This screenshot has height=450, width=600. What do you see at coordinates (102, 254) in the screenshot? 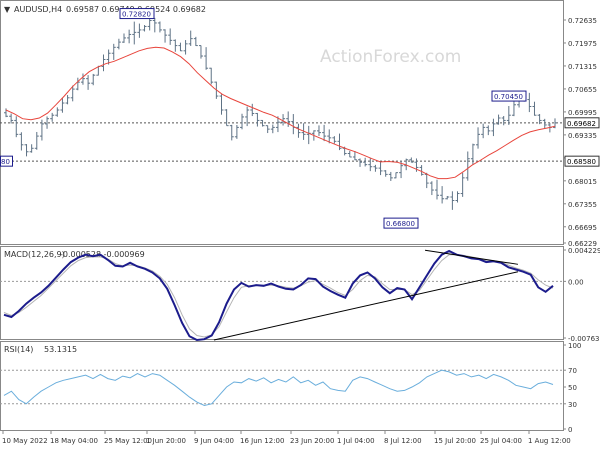
I see `macd-values: -0.000528 -0.000969` at bounding box center [102, 254].